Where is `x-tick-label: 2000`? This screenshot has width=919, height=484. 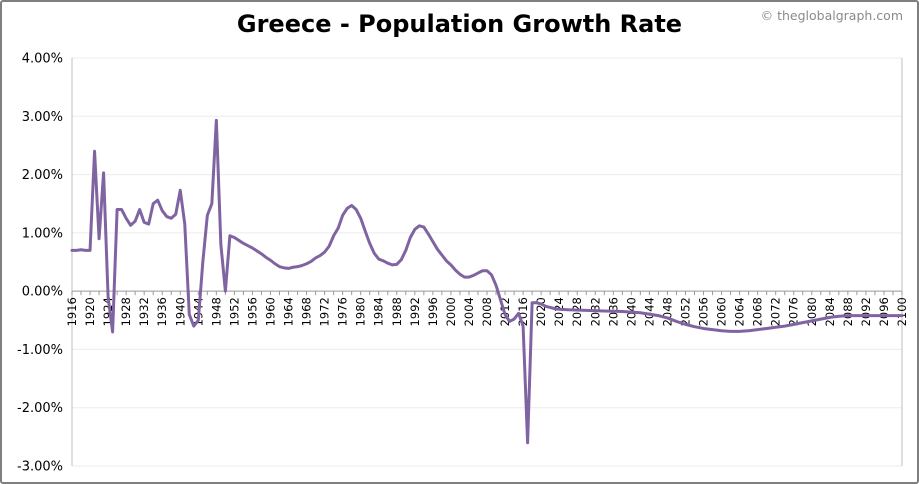 x-tick-label: 2000 is located at coordinates (451, 311).